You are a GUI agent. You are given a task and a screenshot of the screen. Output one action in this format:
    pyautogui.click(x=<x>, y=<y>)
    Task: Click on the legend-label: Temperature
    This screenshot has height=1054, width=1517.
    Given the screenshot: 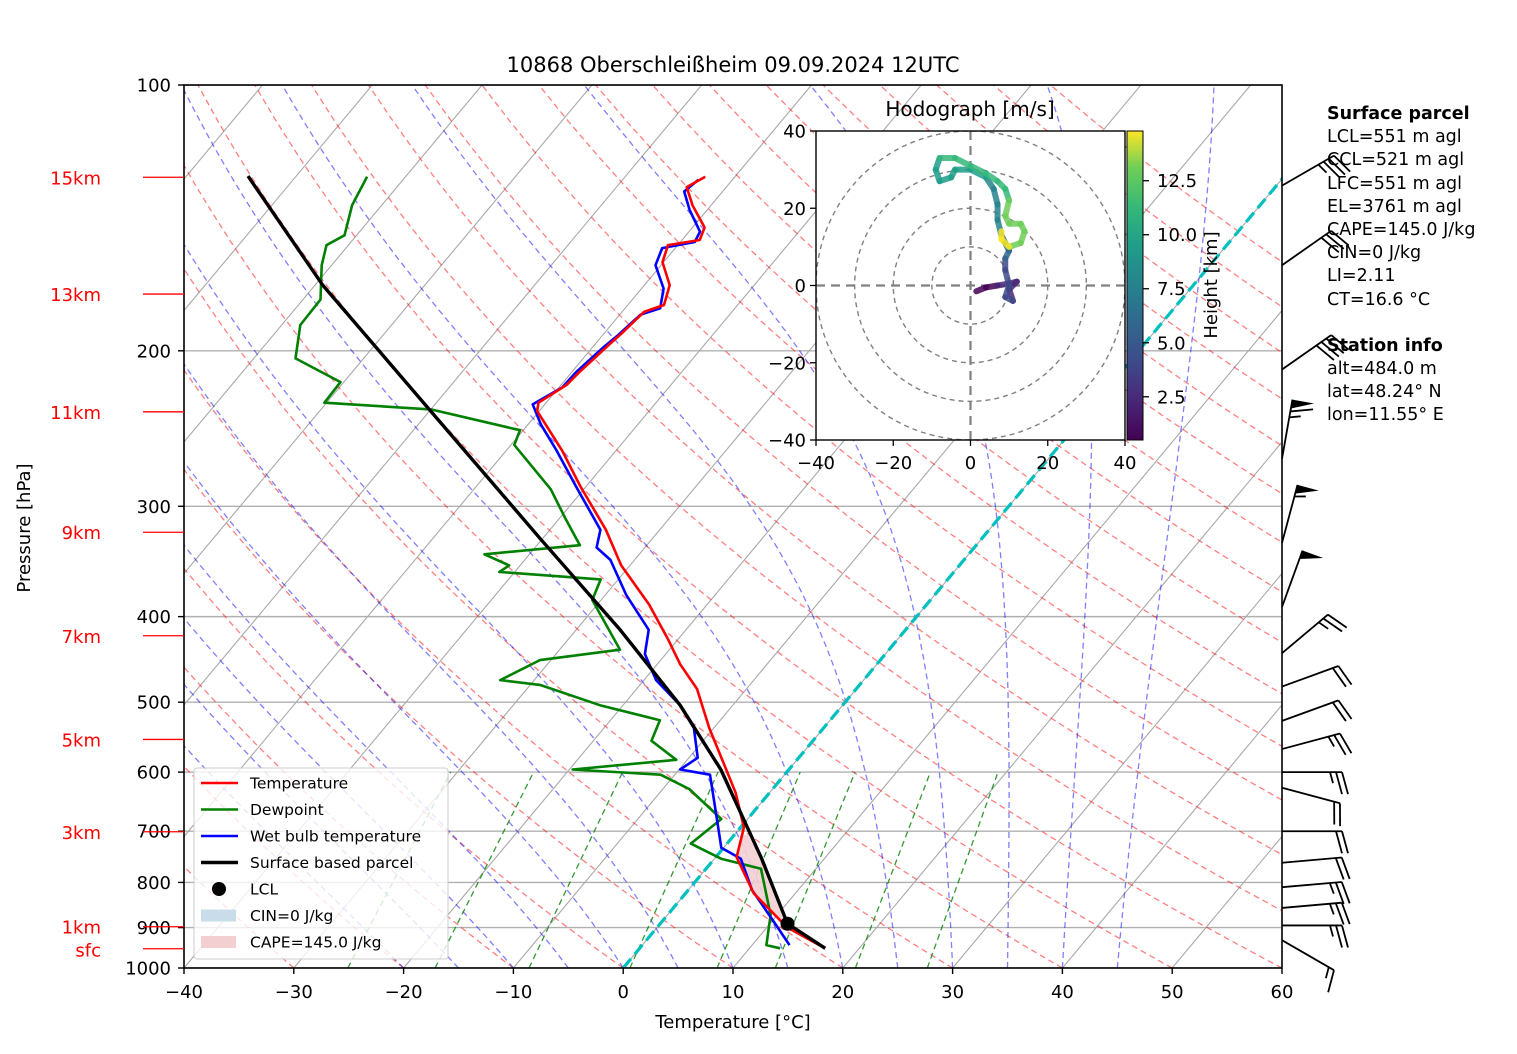 What is the action you would take?
    pyautogui.click(x=298, y=784)
    